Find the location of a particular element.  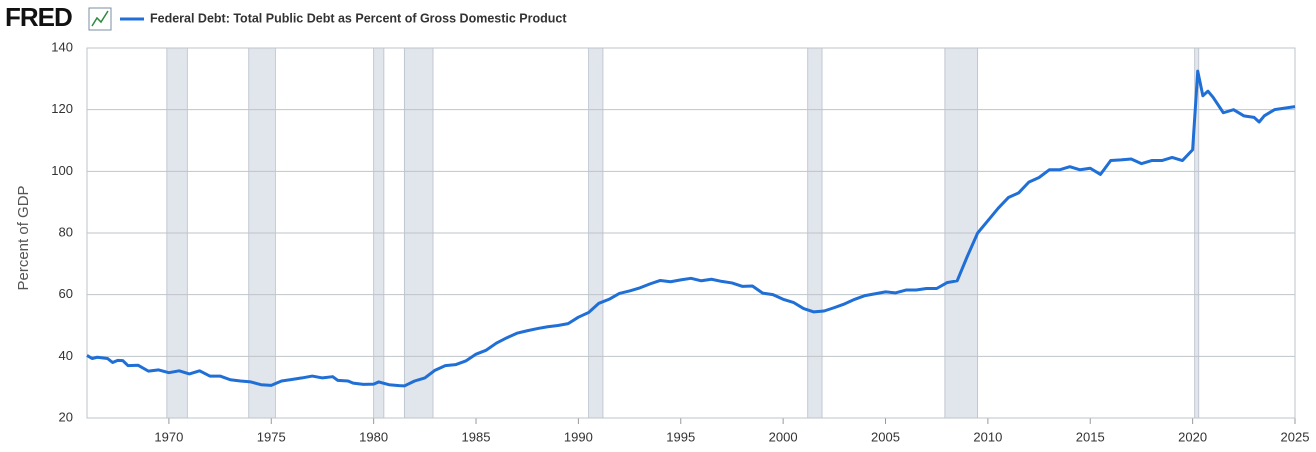

y-tick-label: 20 is located at coordinates (66, 416).